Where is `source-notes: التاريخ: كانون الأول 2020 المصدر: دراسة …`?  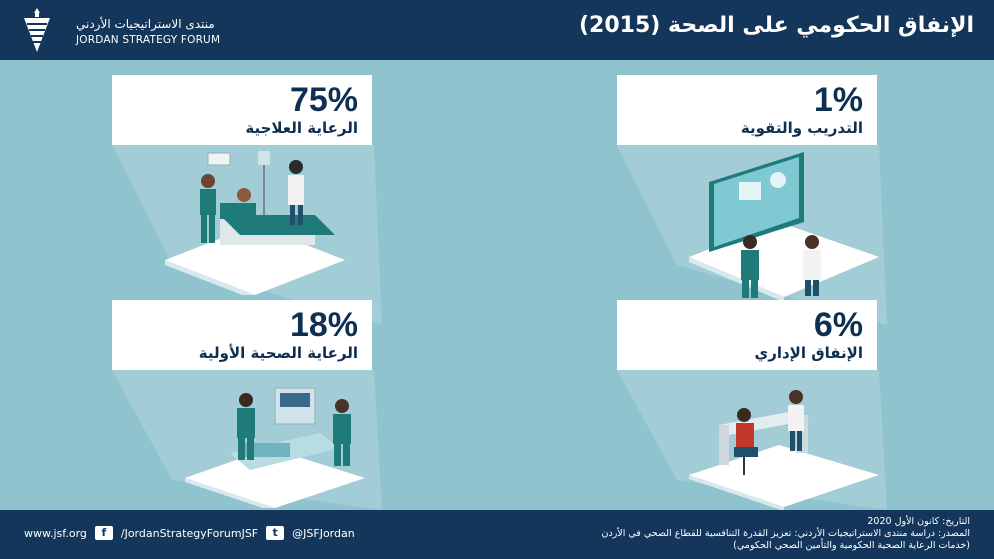 source-notes: التاريخ: كانون الأول 2020 المصدر: دراسة … is located at coordinates (786, 534).